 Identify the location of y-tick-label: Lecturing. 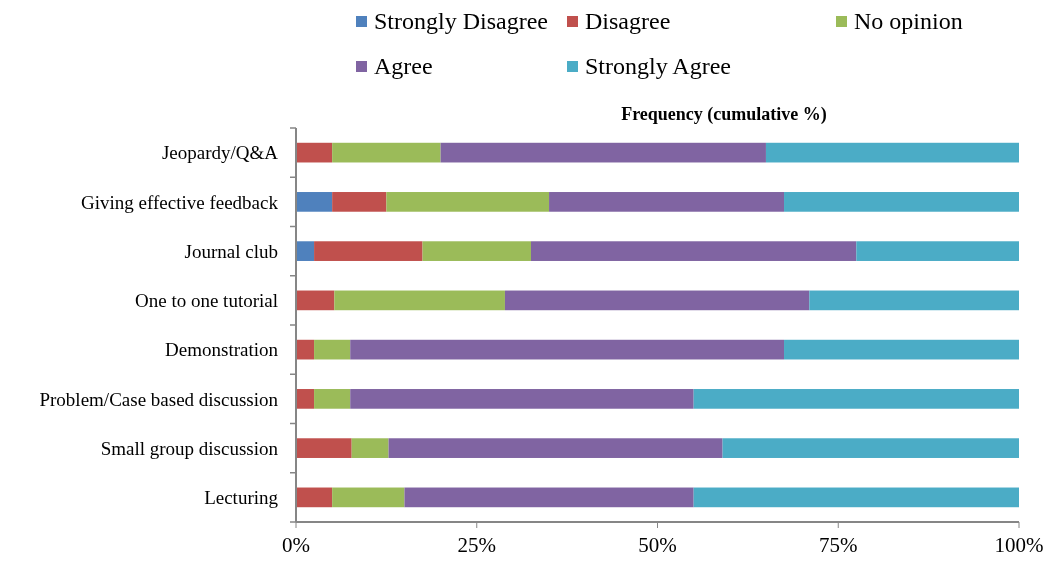
(241, 498).